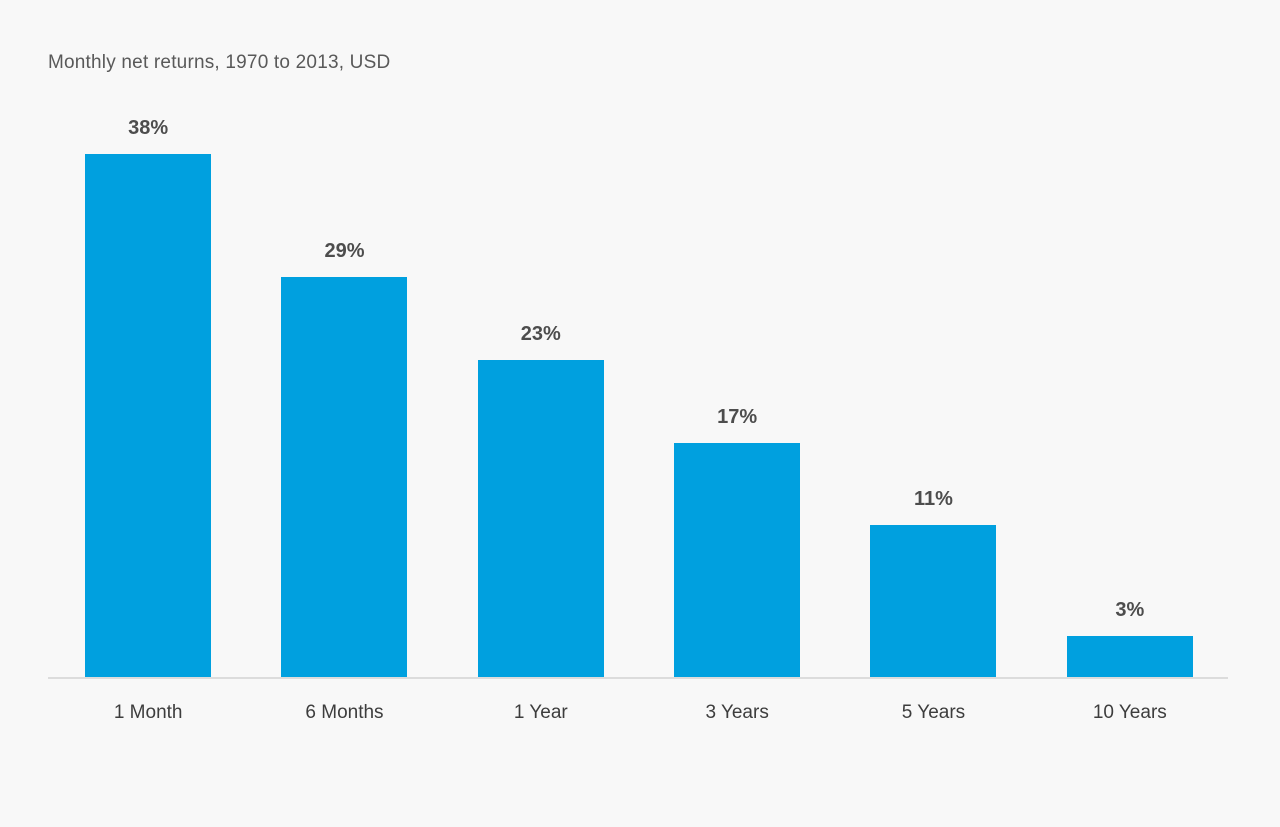 This screenshot has width=1280, height=827. I want to click on bar-value-label: 17%, so click(737, 417).